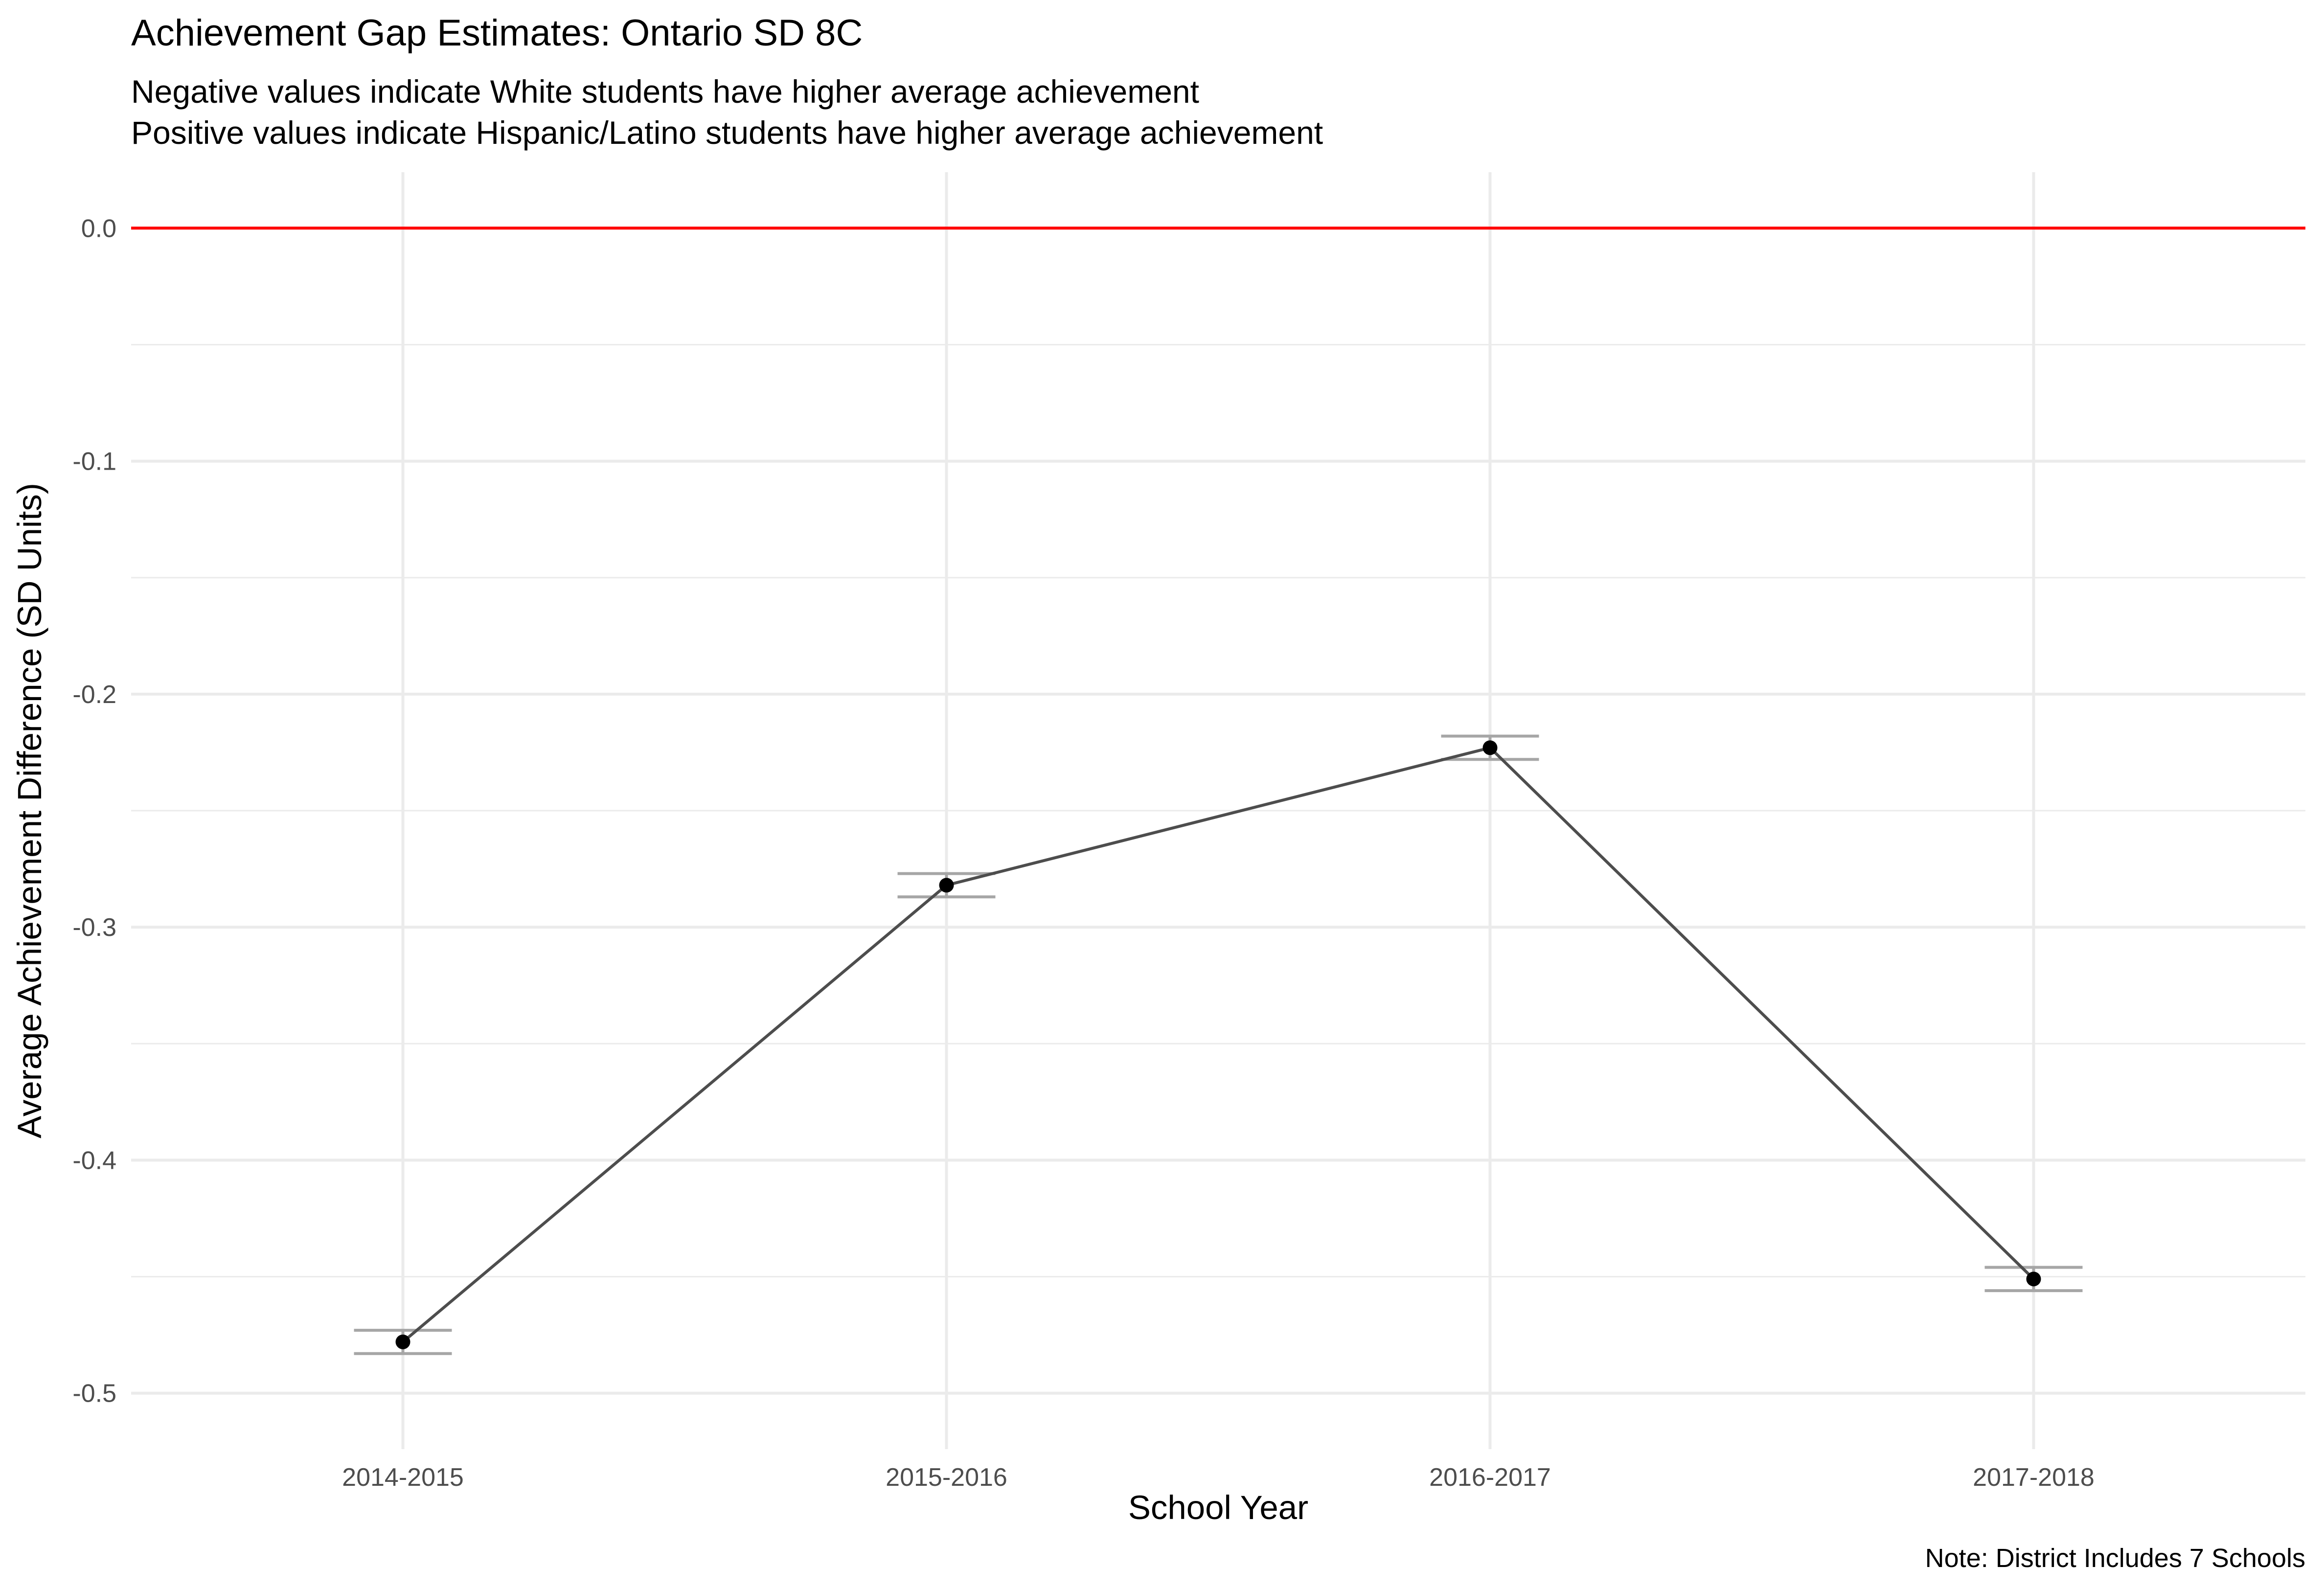 Image resolution: width=2324 pixels, height=1590 pixels. What do you see at coordinates (947, 1478) in the screenshot?
I see `x-tick-label: 2015-2016` at bounding box center [947, 1478].